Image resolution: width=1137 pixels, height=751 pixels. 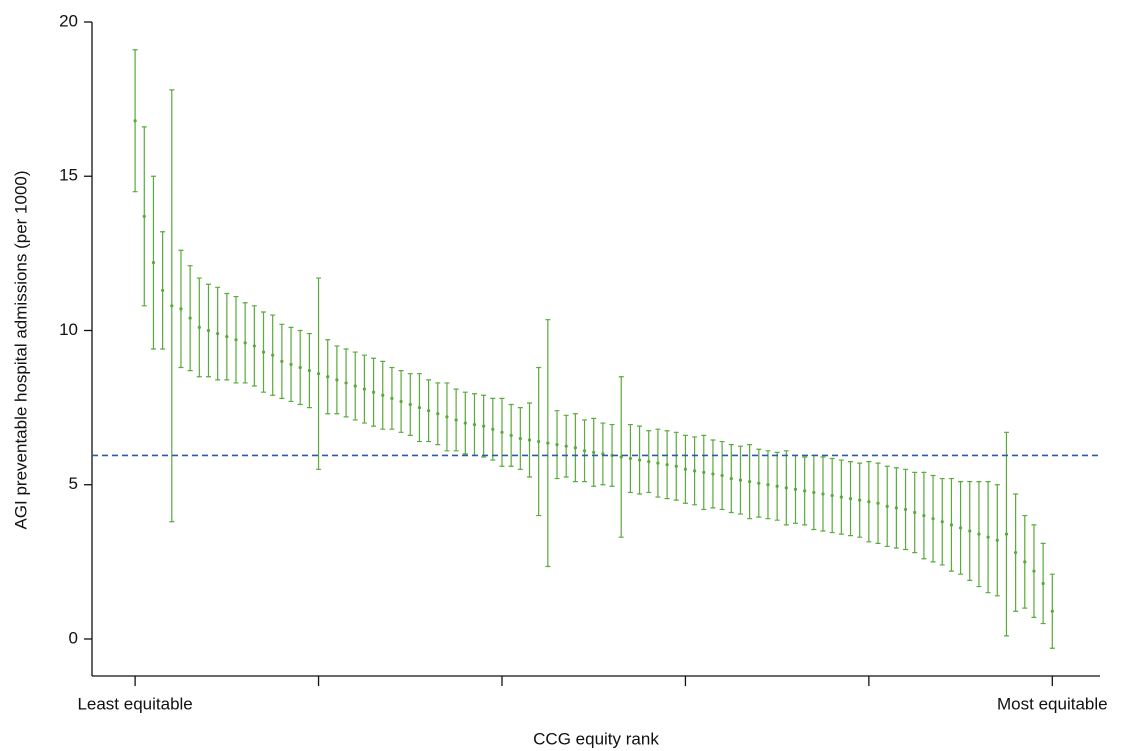 I want to click on x-tick-label: Most equitable, so click(x=1052, y=703).